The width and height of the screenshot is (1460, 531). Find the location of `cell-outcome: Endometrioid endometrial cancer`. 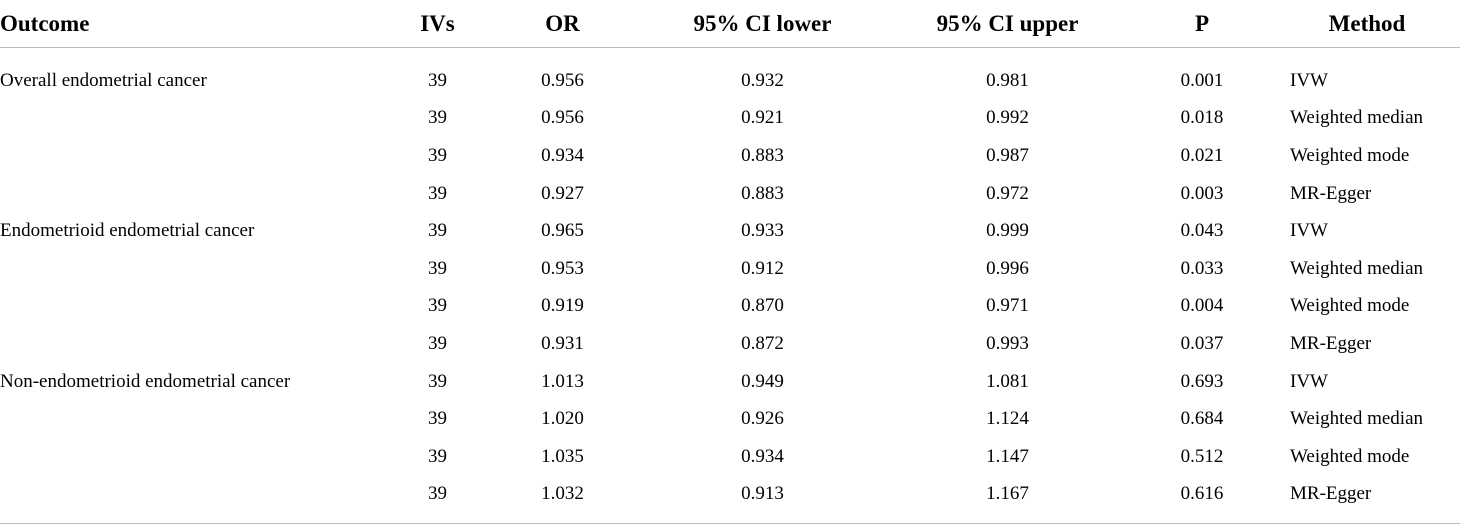

cell-outcome: Endometrioid endometrial cancer is located at coordinates (195, 231).